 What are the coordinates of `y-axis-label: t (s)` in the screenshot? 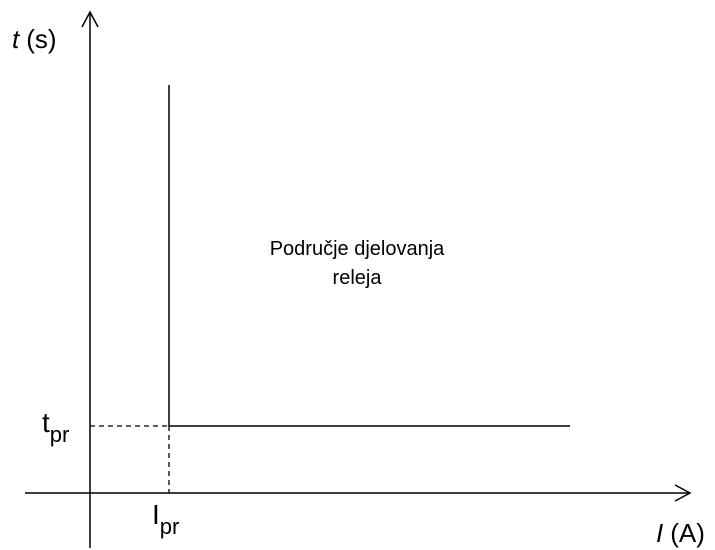 It's located at (34, 39).